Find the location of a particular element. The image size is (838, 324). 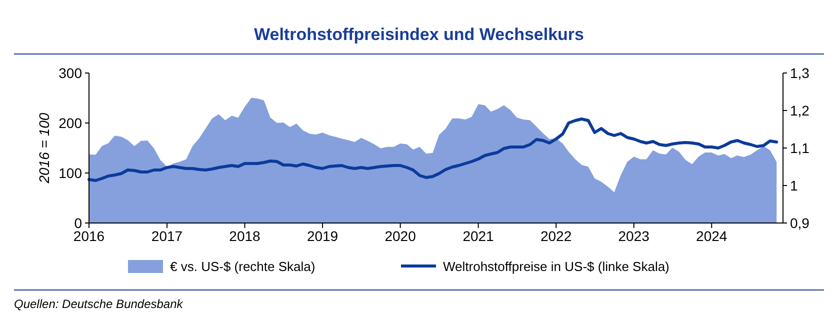

x-tick-label: 2019 is located at coordinates (322, 236).